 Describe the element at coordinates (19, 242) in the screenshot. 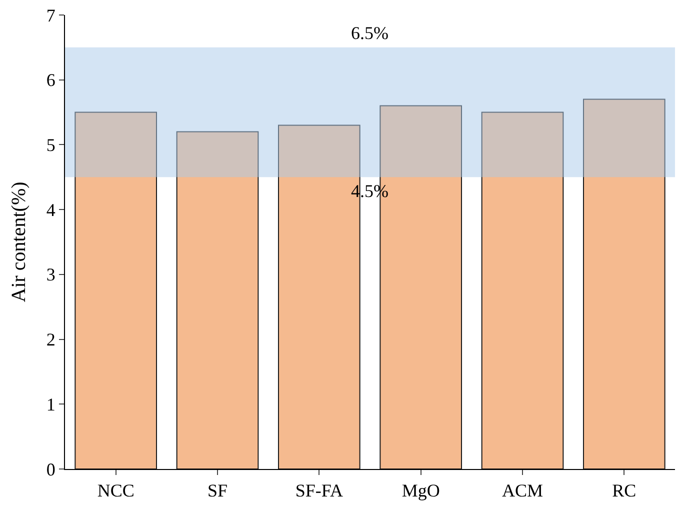

I see `y-axis-title: Air content(%)` at that location.